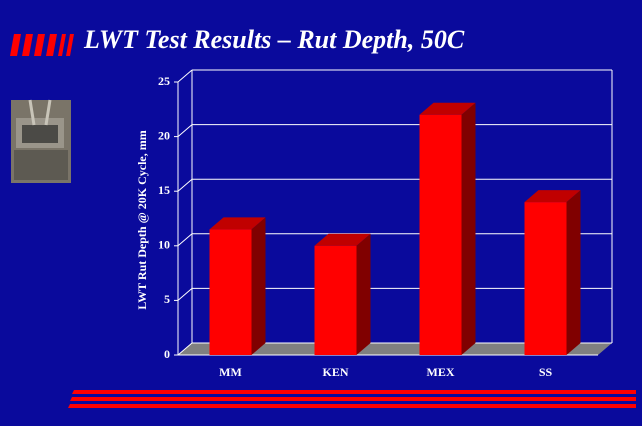 The height and width of the screenshot is (426, 642). What do you see at coordinates (164, 190) in the screenshot?
I see `y-tick-label: 15` at bounding box center [164, 190].